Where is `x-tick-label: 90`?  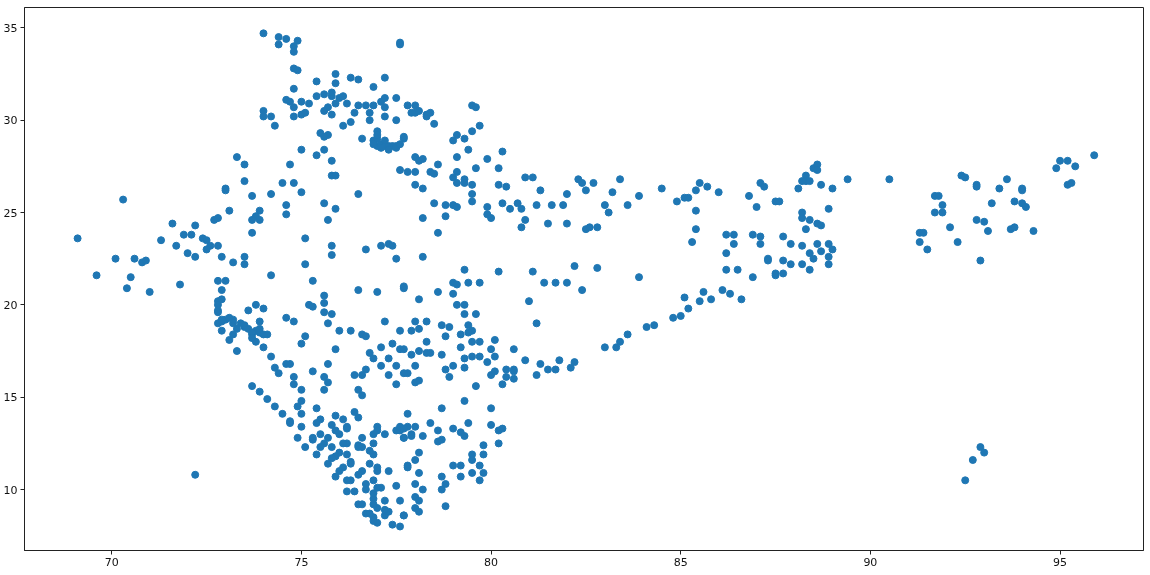 x-tick-label: 90 is located at coordinates (870, 562).